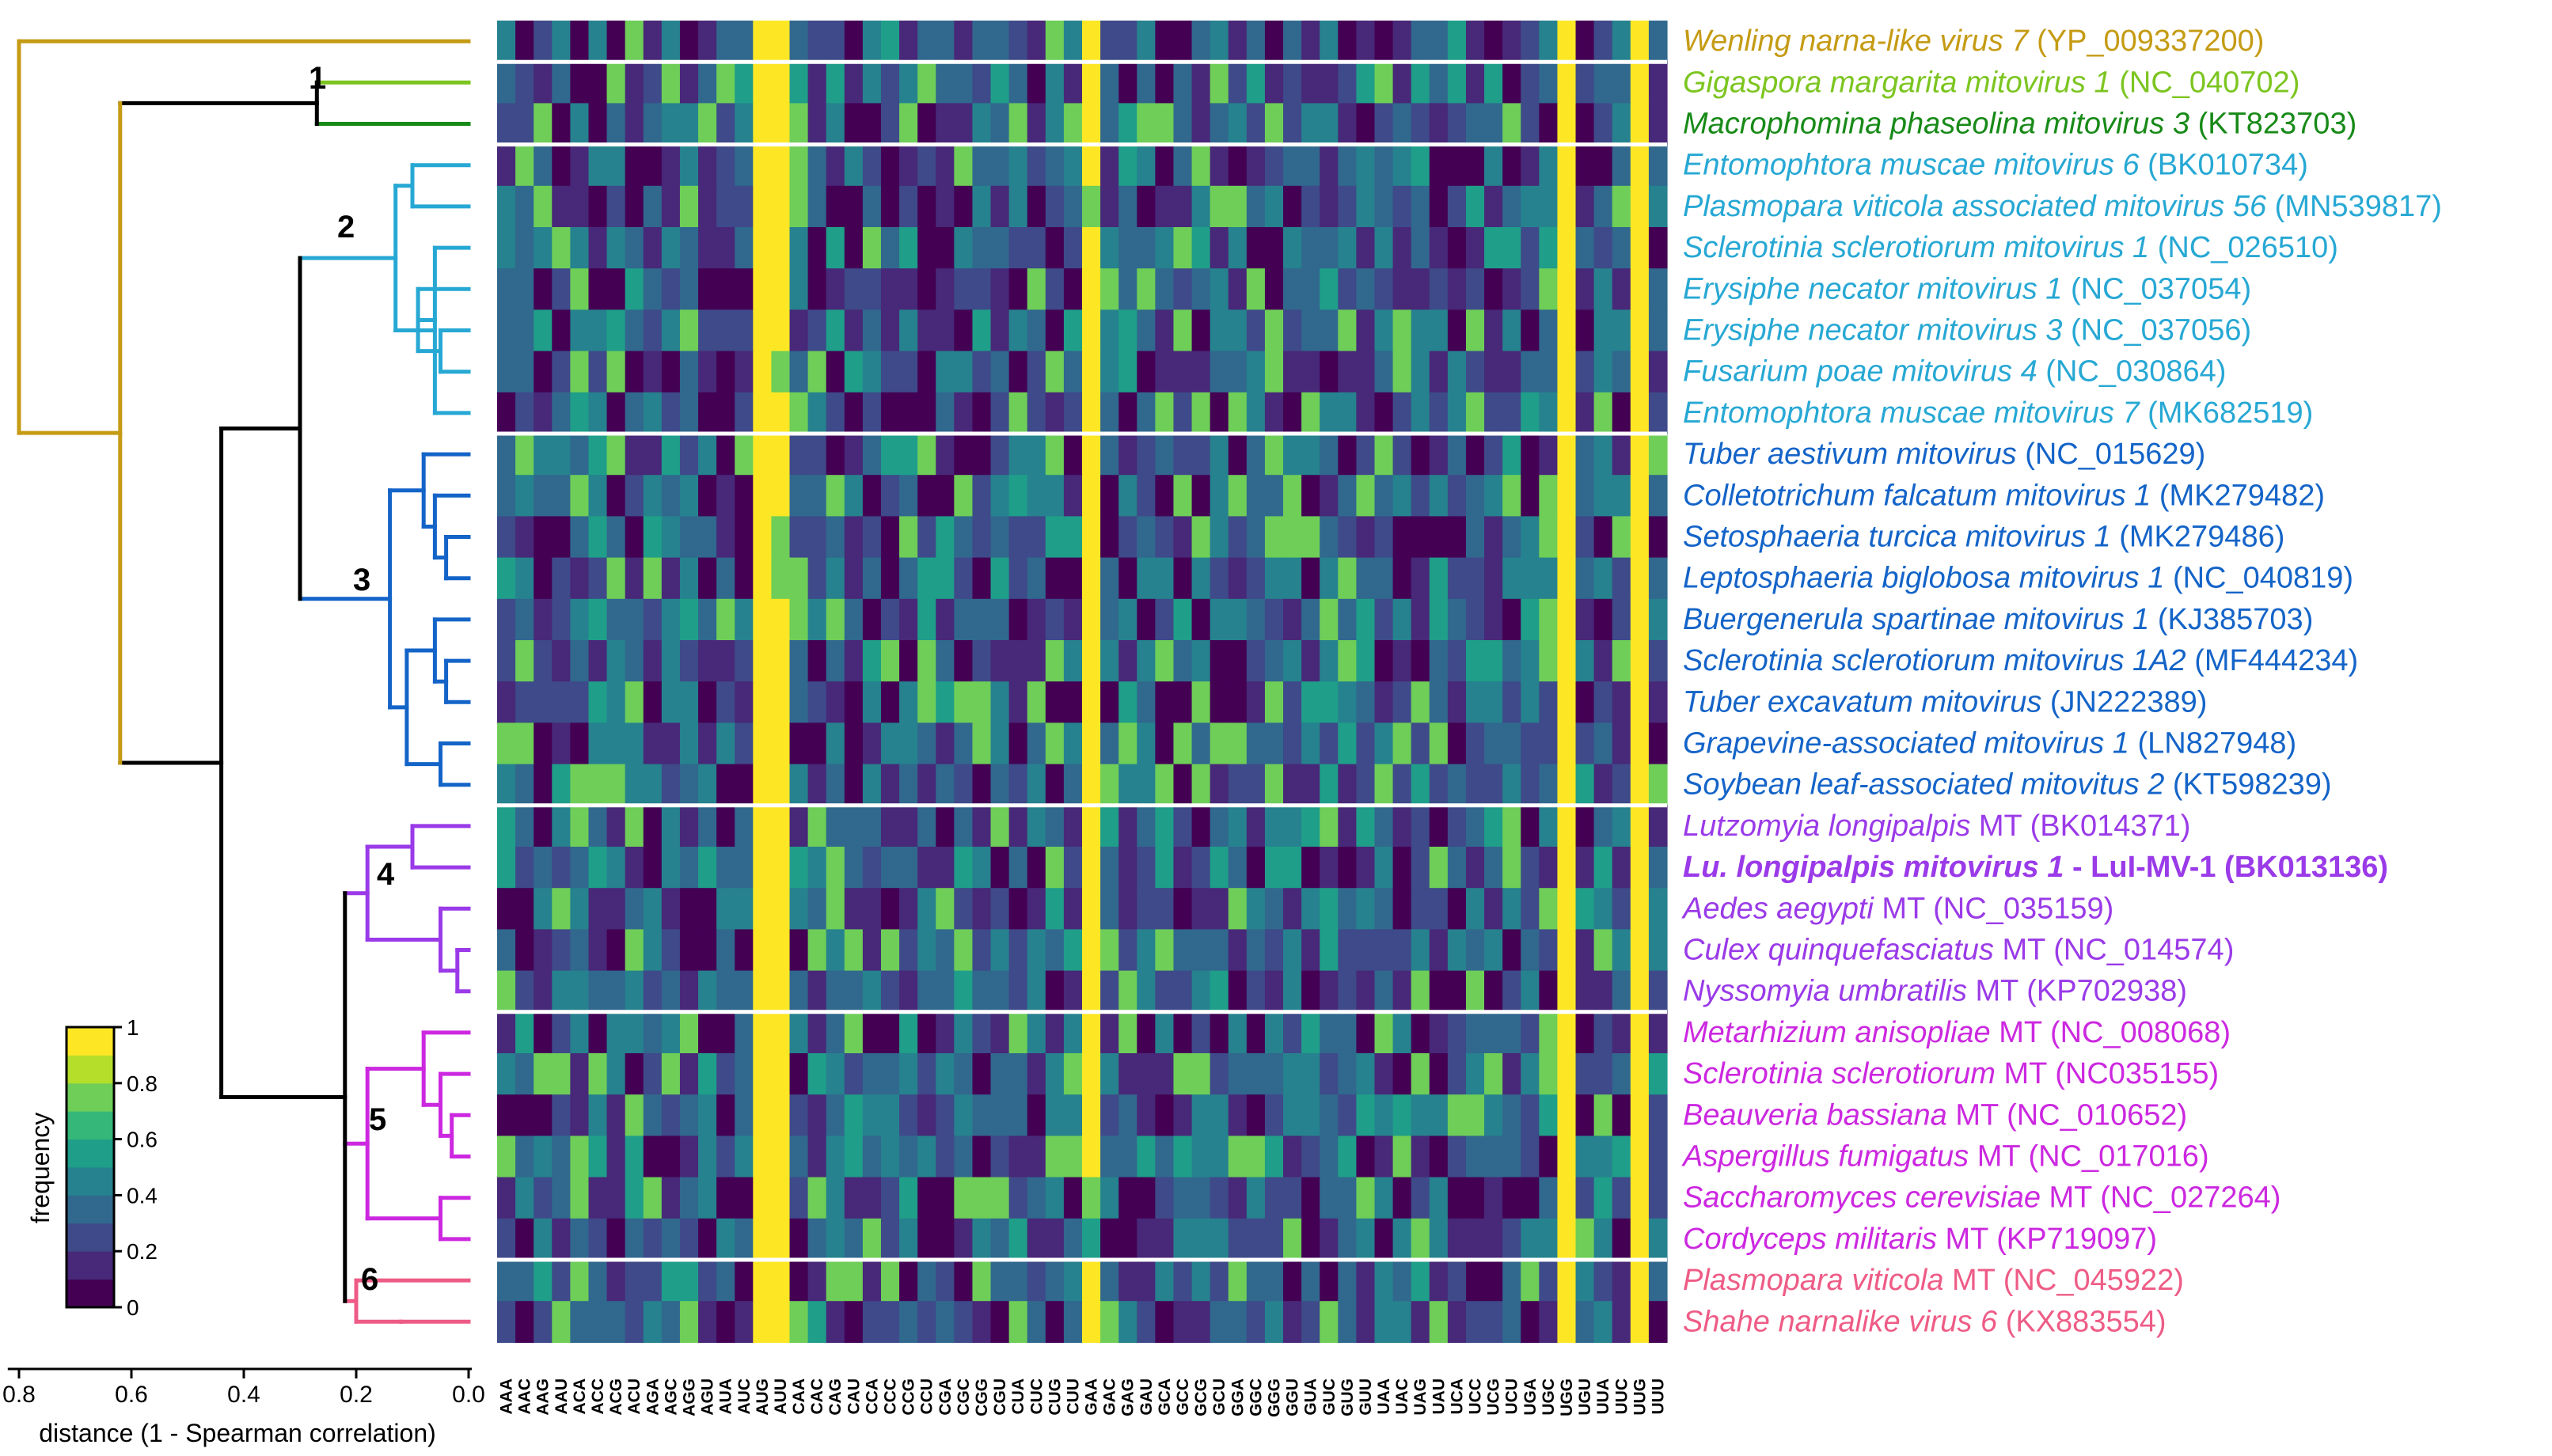 This screenshot has width=2552, height=1456. I want to click on codon-label: CAC, so click(817, 1396).